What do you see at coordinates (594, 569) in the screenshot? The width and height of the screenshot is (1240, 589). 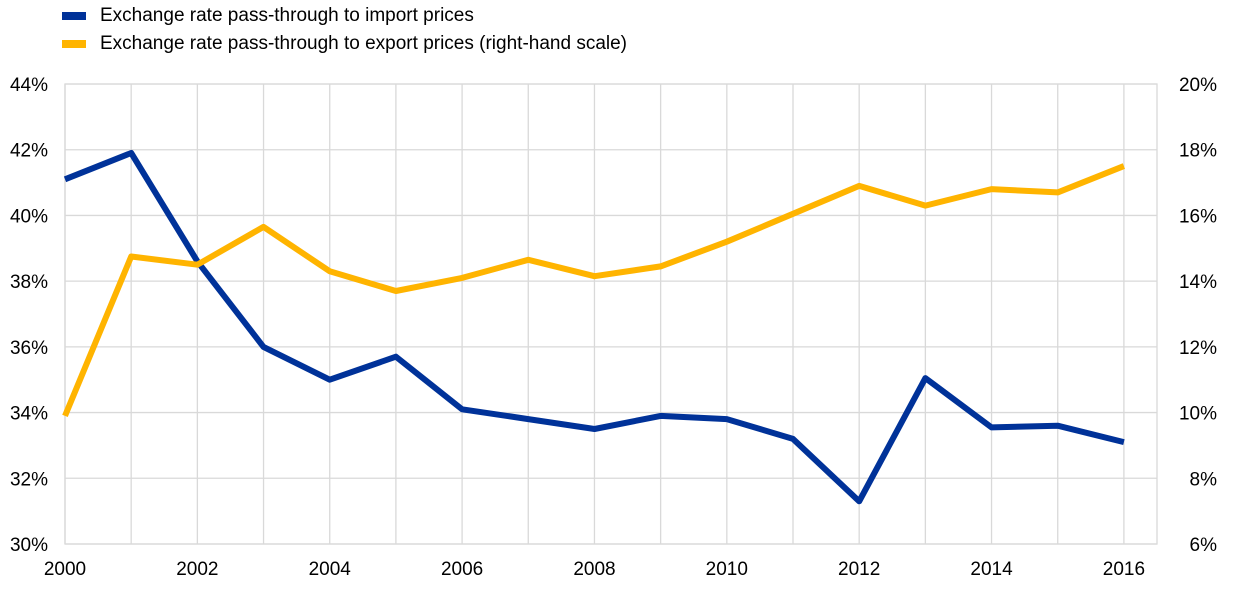 I see `x-tick-label: 2008` at bounding box center [594, 569].